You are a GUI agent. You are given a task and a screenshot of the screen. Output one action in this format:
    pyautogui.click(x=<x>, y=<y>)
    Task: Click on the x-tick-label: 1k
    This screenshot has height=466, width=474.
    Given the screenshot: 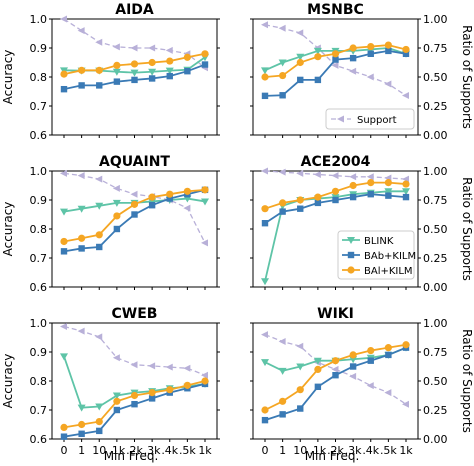 What is the action you would take?
    pyautogui.click(x=205, y=450)
    